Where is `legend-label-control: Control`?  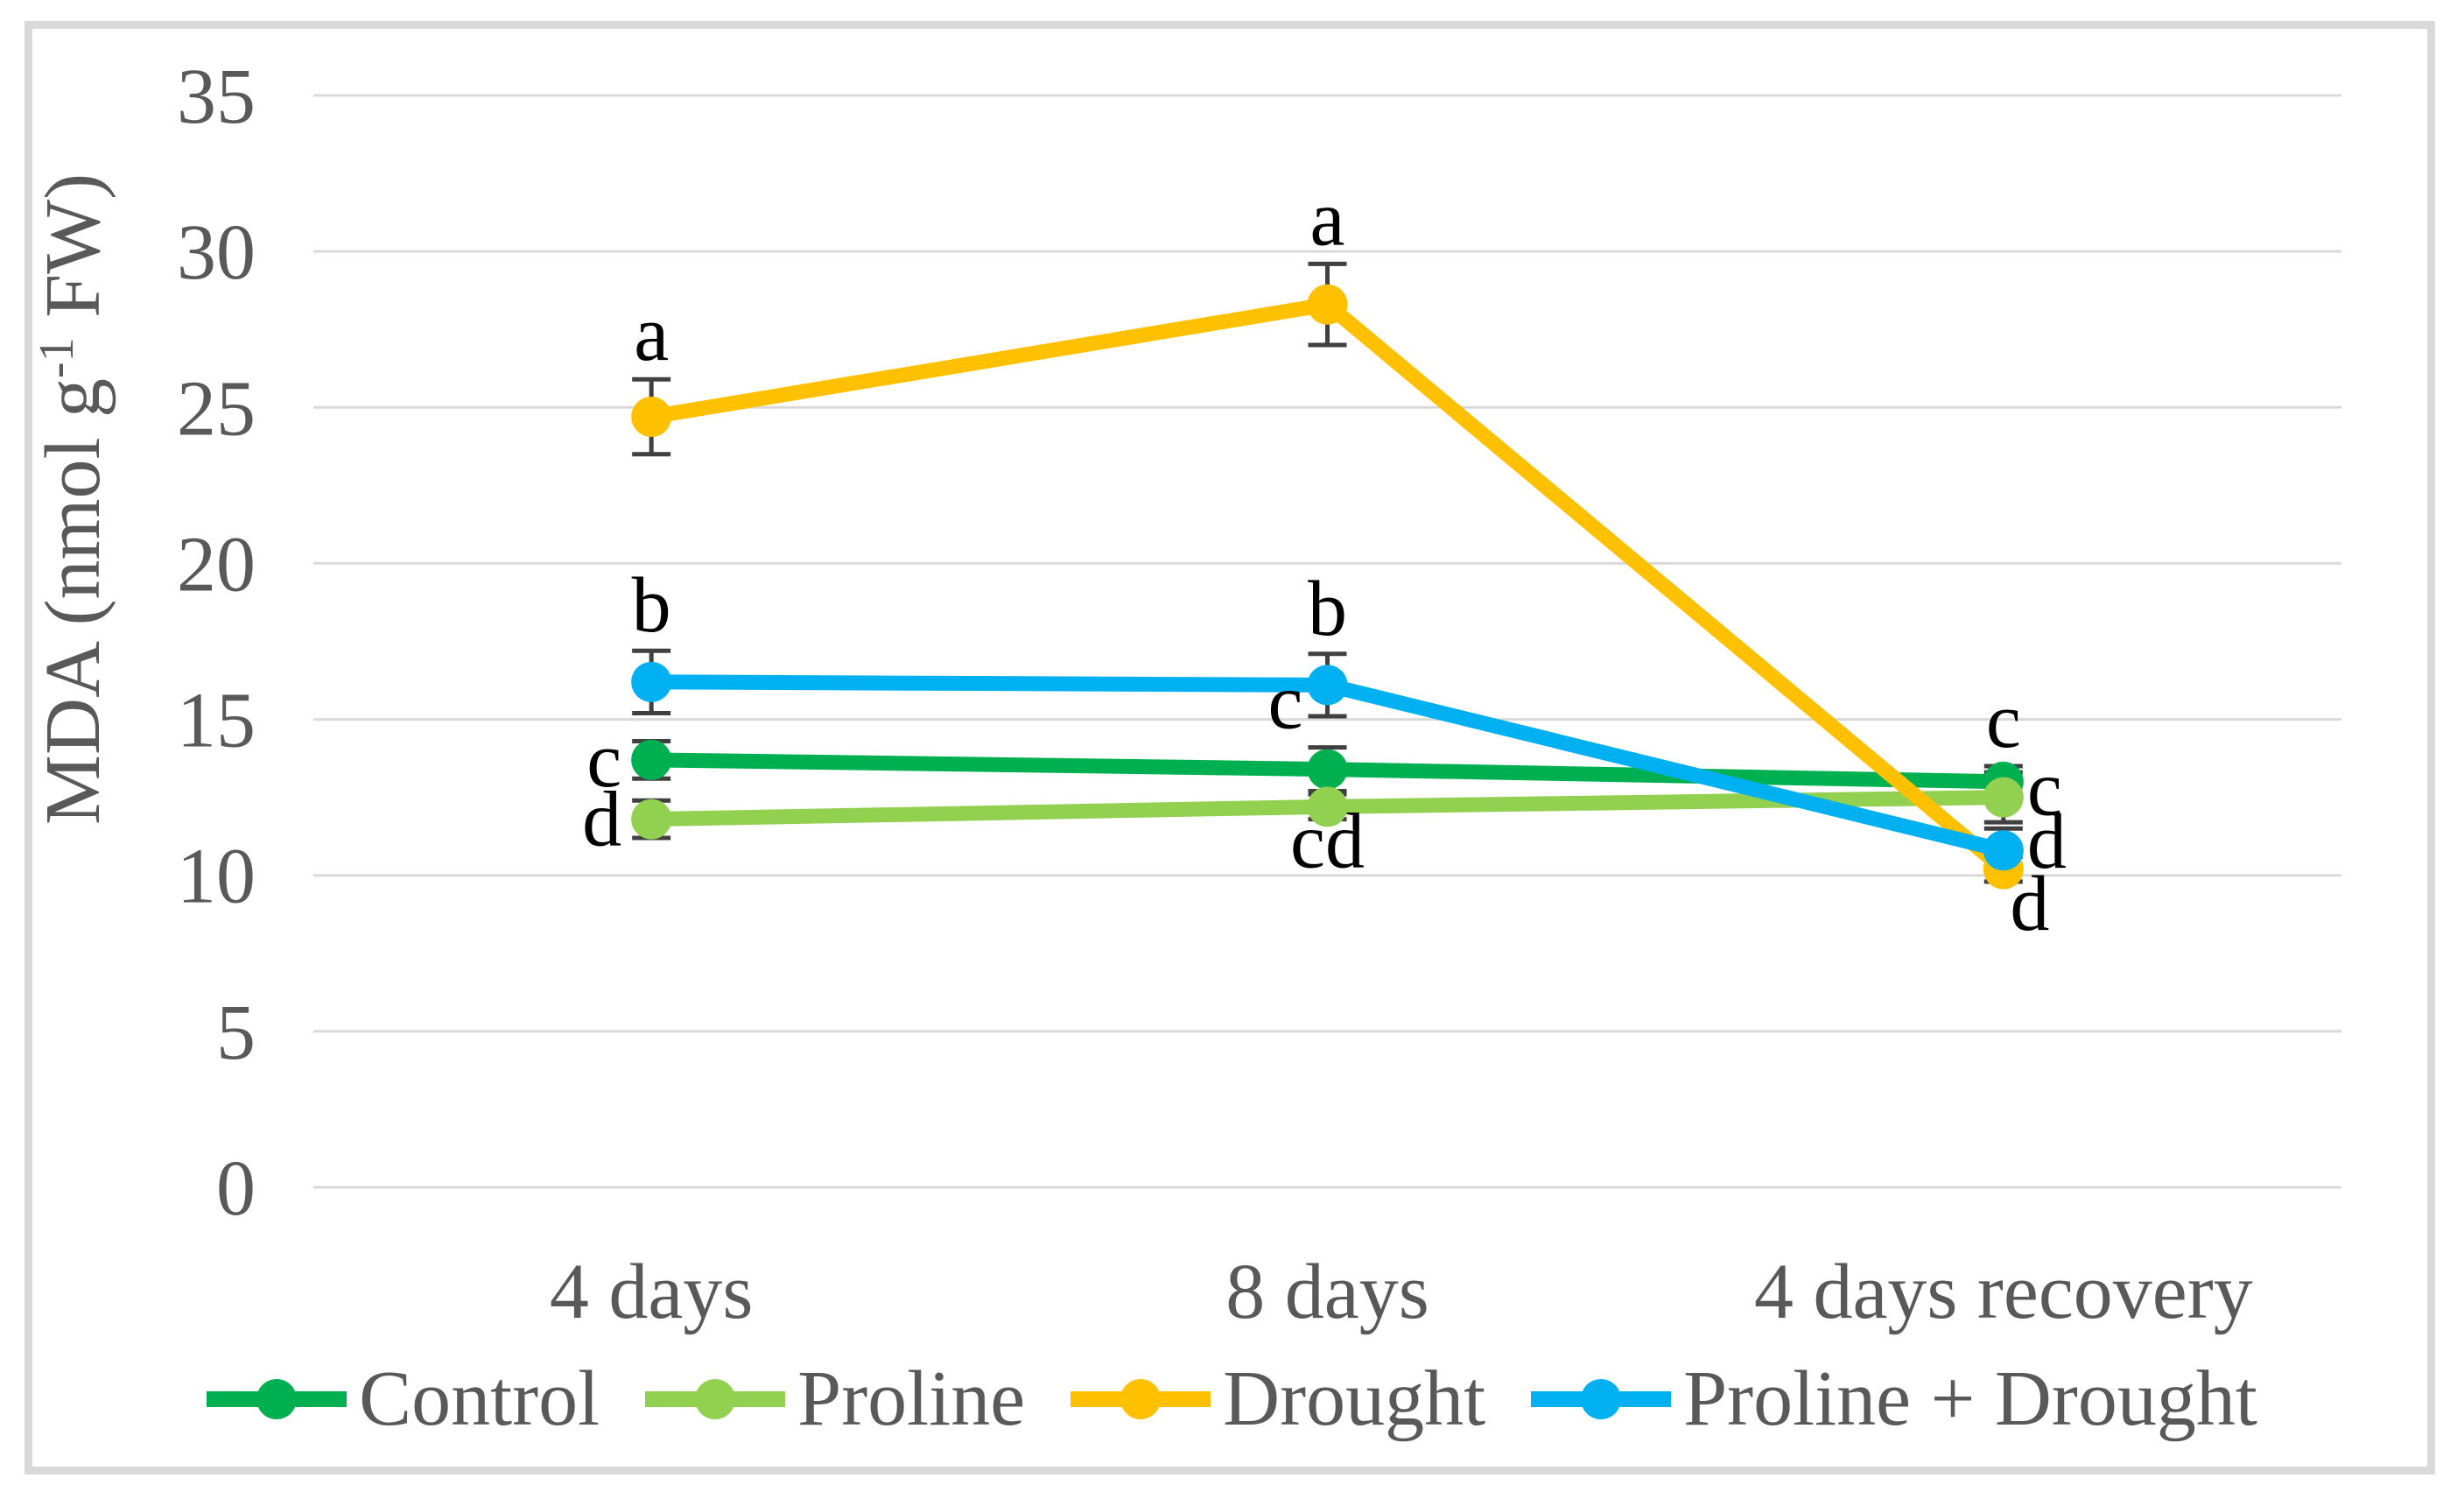
legend-label-control: Control is located at coordinates (480, 1398).